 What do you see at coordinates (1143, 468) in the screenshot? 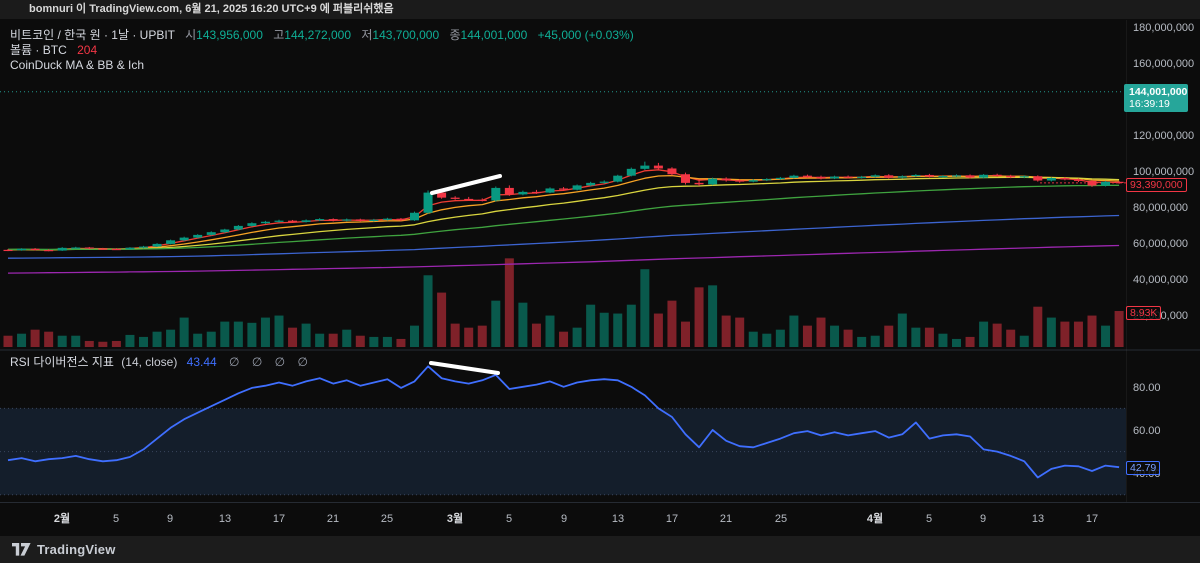
I see `rsi-value-badge: 42.79` at bounding box center [1143, 468].